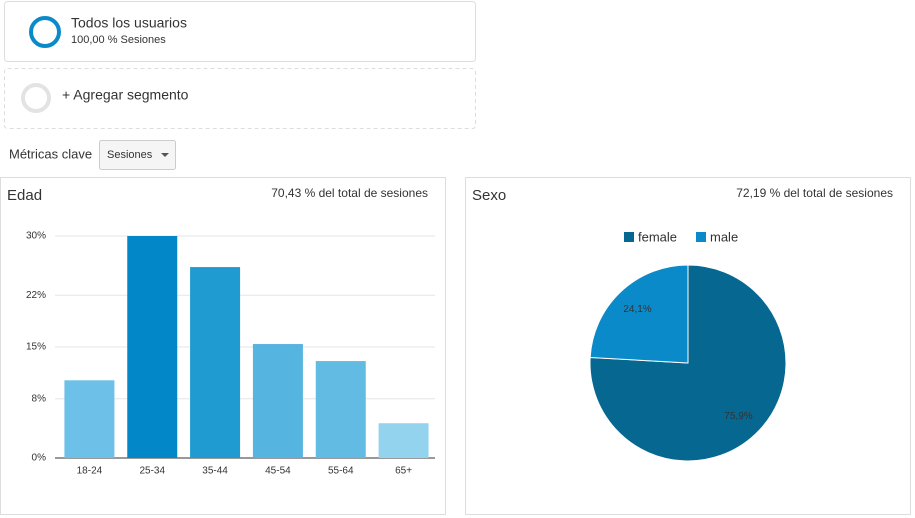  What do you see at coordinates (240, 31) in the screenshot?
I see `segment-card` at bounding box center [240, 31].